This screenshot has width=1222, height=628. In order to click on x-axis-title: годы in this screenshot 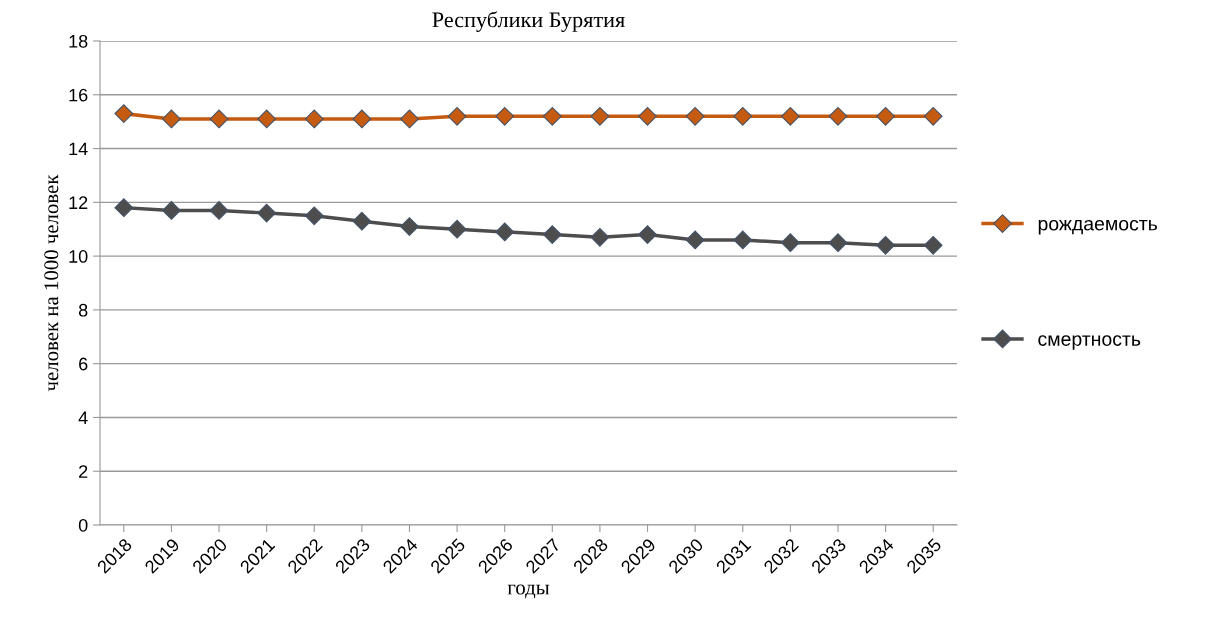, I will do `click(528, 591)`.